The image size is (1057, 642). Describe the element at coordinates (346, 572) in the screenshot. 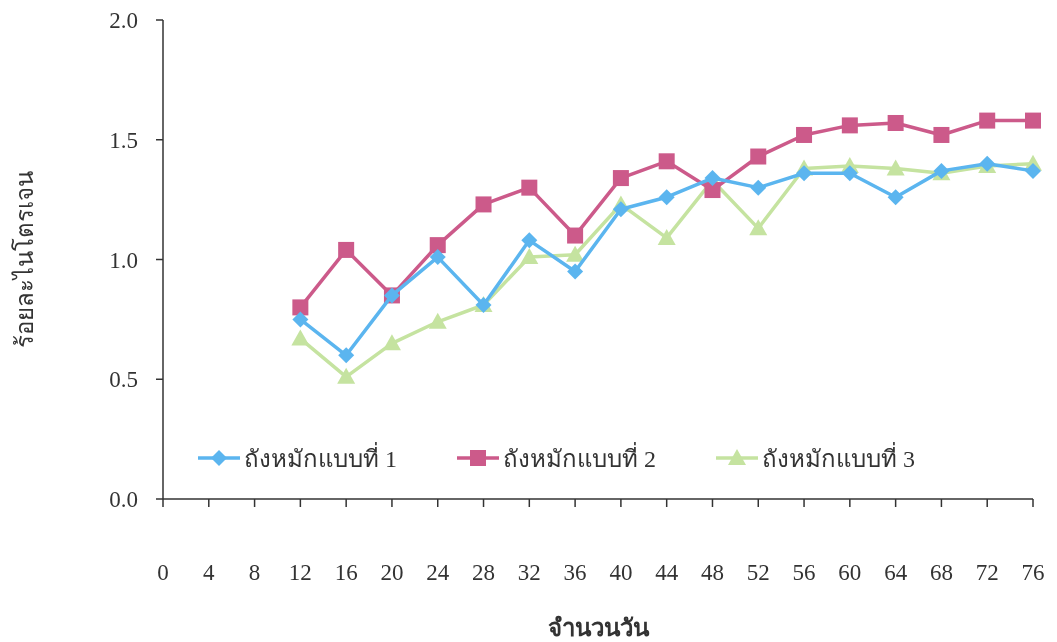

I see `x-tick-label: 16` at that location.